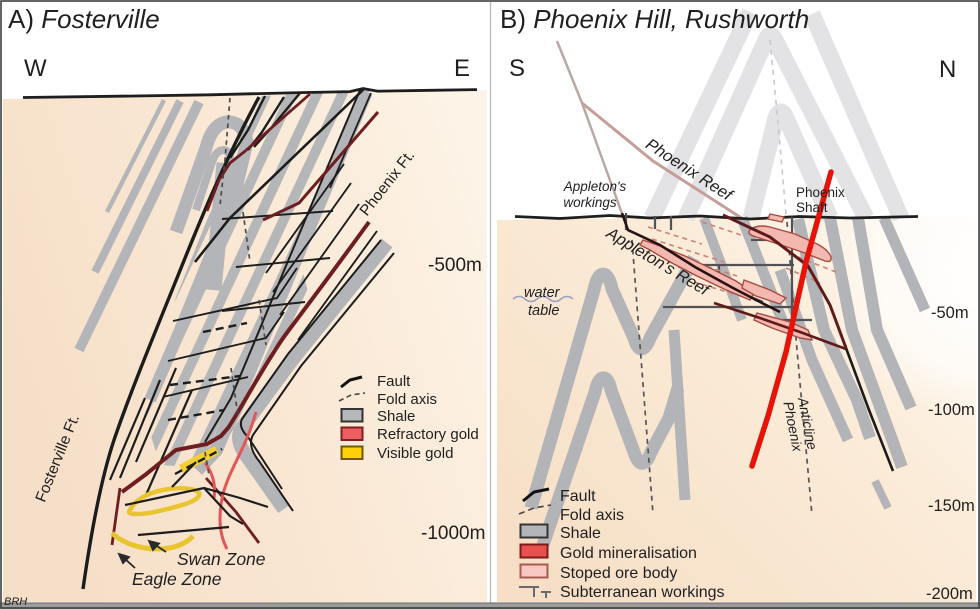 The image size is (980, 609). Describe the element at coordinates (543, 311) in the screenshot. I see `svg-text: table` at that location.